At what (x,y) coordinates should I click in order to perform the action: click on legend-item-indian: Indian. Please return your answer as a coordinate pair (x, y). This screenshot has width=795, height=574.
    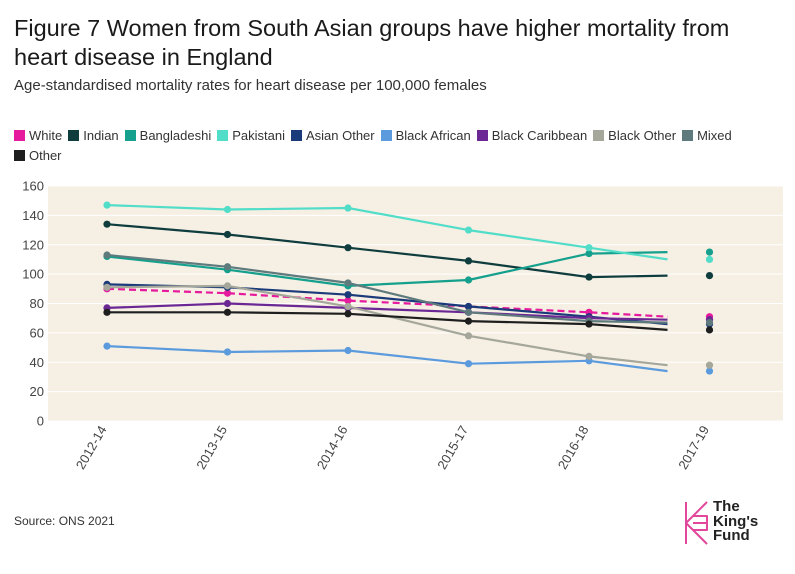
    Looking at the image, I should click on (93, 135).